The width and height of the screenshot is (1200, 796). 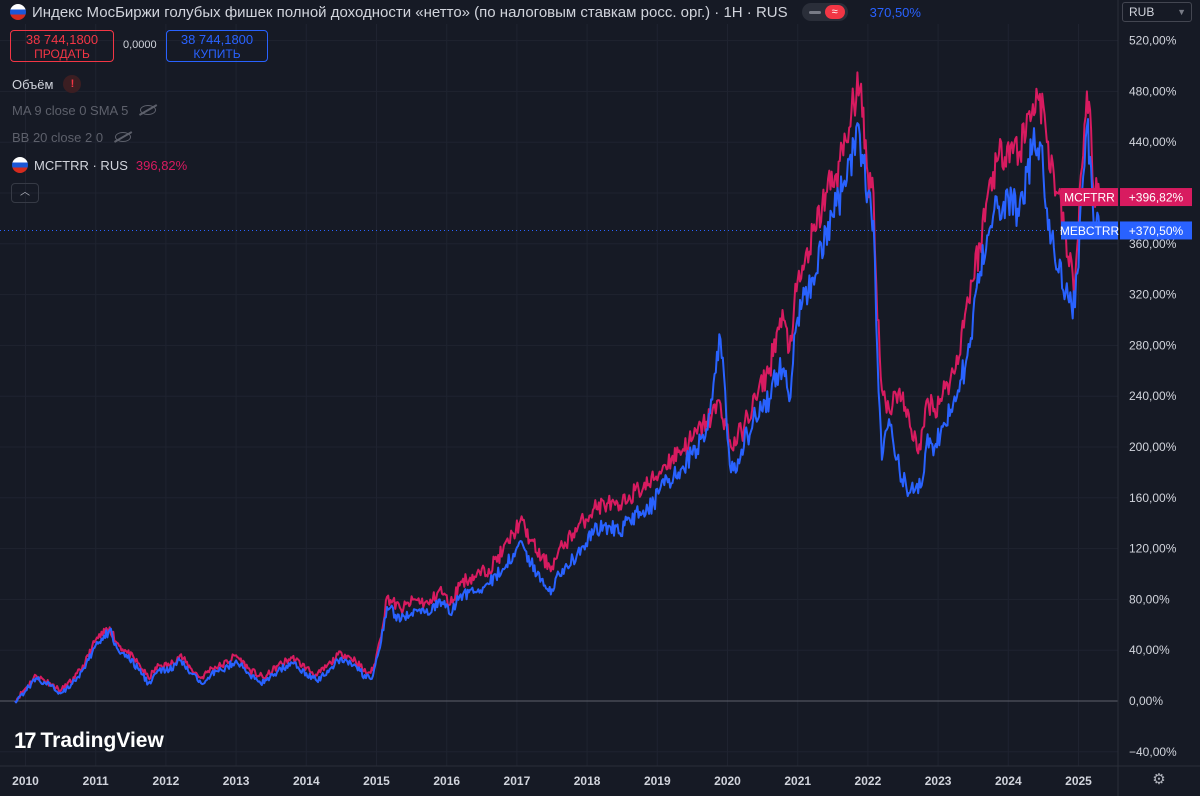 What do you see at coordinates (1159, 779) in the screenshot?
I see `gear-icon: ⚙` at bounding box center [1159, 779].